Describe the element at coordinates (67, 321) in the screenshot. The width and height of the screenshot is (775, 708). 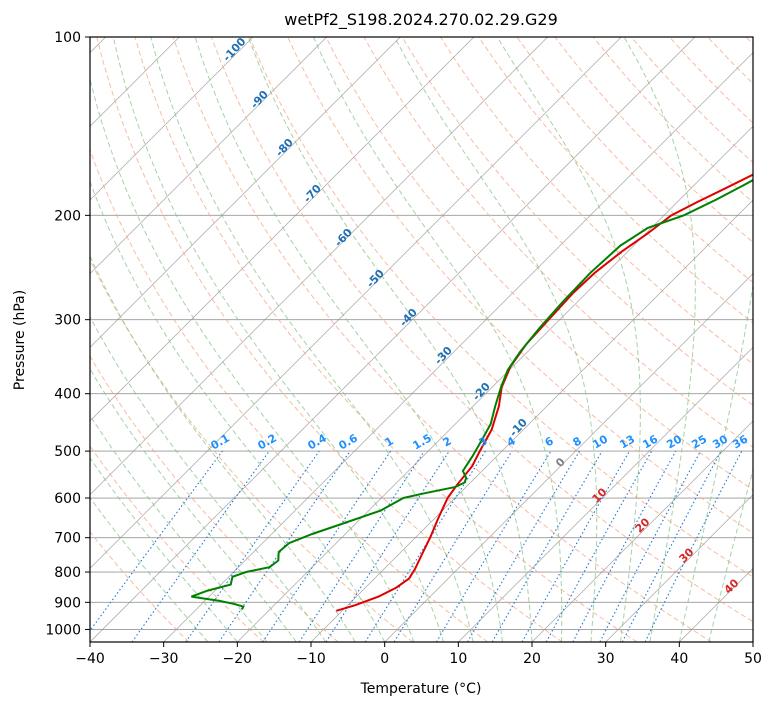
I see `y-tick-label: 300` at that location.